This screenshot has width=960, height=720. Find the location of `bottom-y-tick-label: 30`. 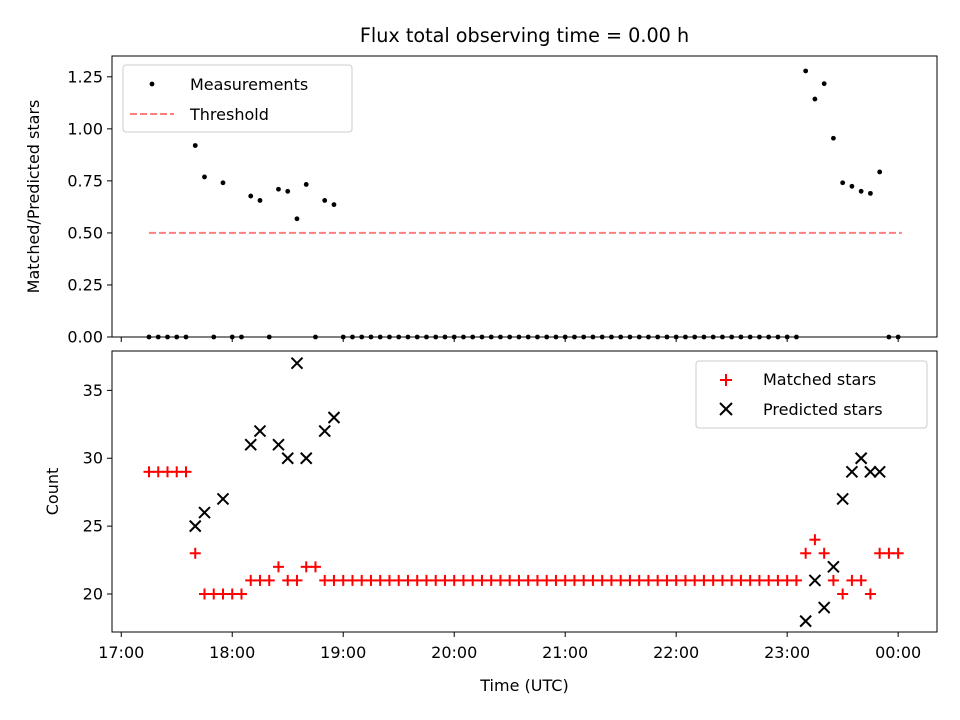

bottom-y-tick-label: 30 is located at coordinates (93, 458).